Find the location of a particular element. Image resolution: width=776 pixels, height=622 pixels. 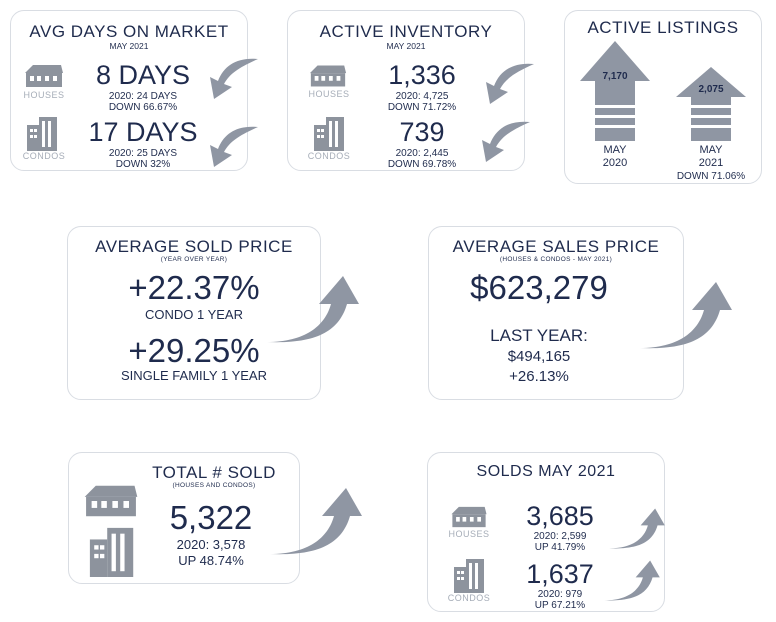

houses-inventory-value: 1,336 is located at coordinates (422, 75).